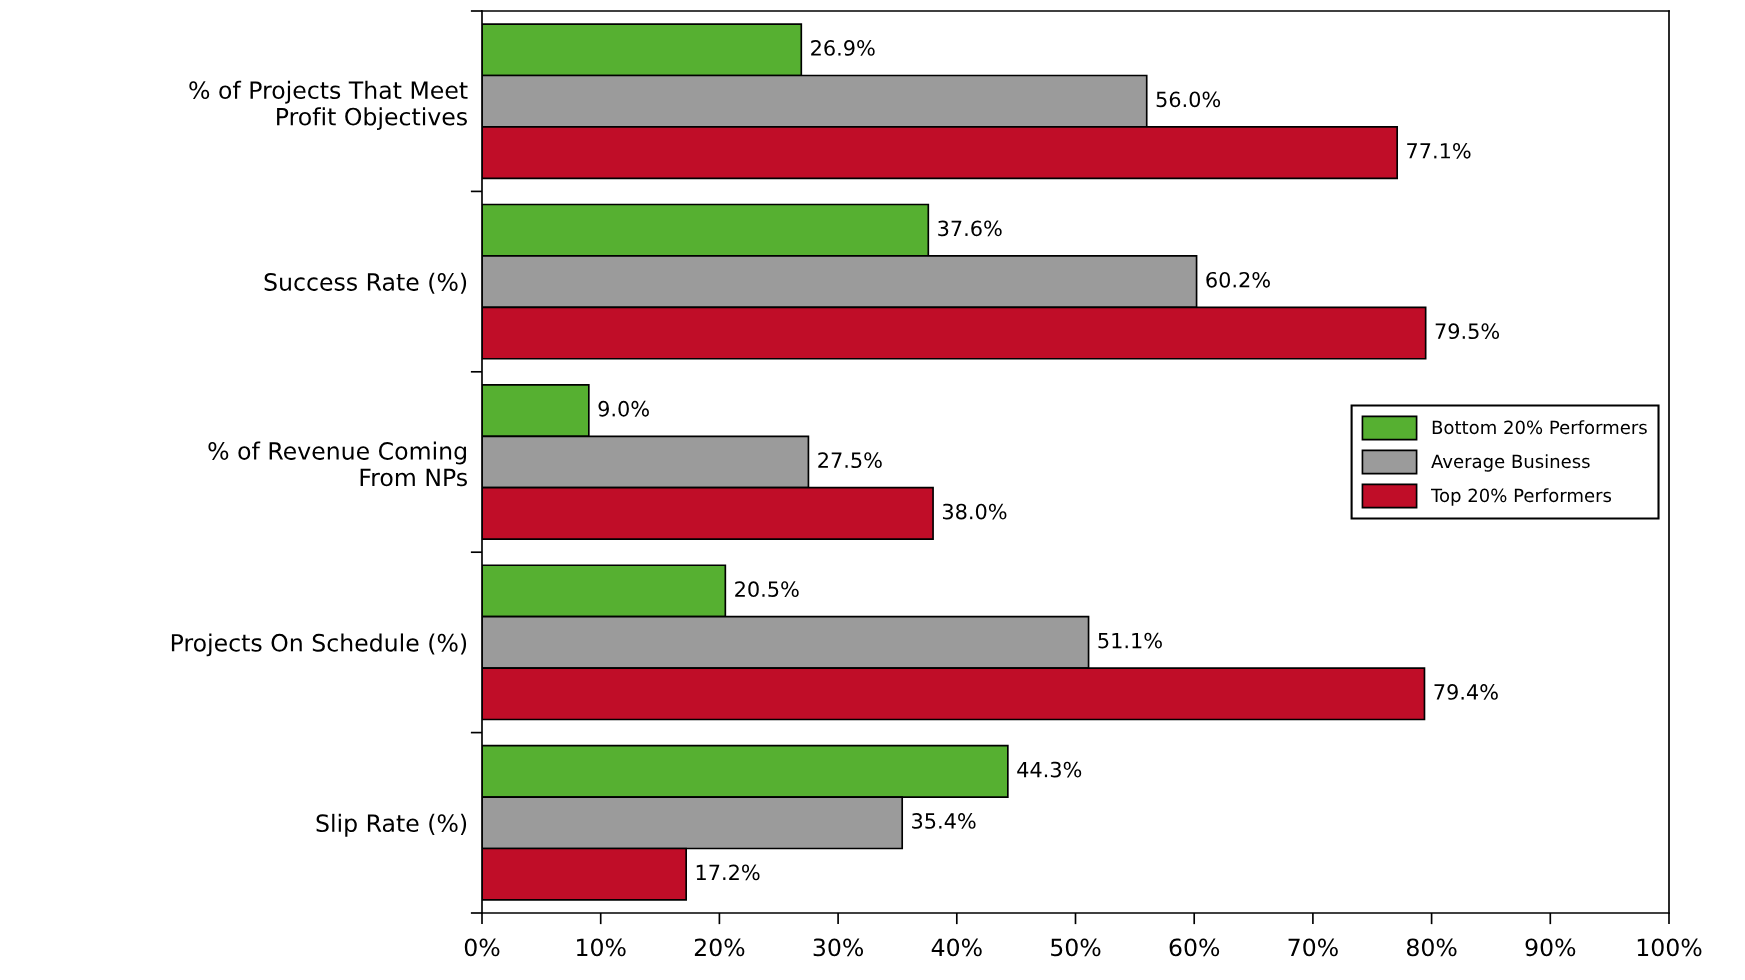 Image resolution: width=1745 pixels, height=980 pixels. I want to click on y-tick-label: % of Projects That Meet Profit Objectives, so click(328, 105).